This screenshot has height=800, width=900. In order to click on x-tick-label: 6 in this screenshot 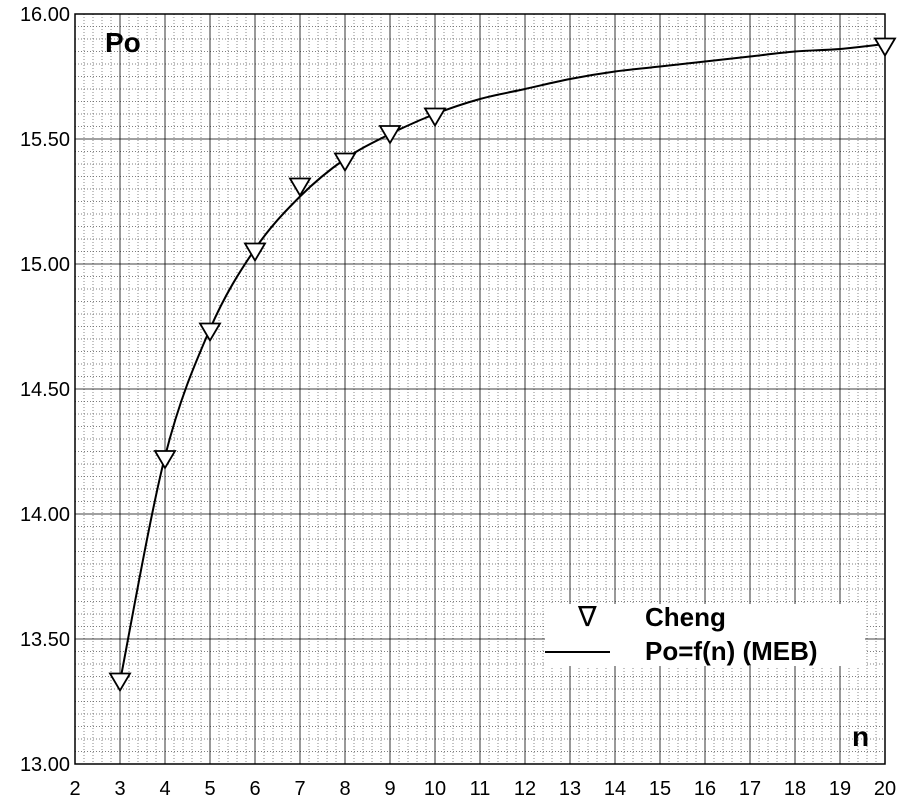, I will do `click(254, 789)`.